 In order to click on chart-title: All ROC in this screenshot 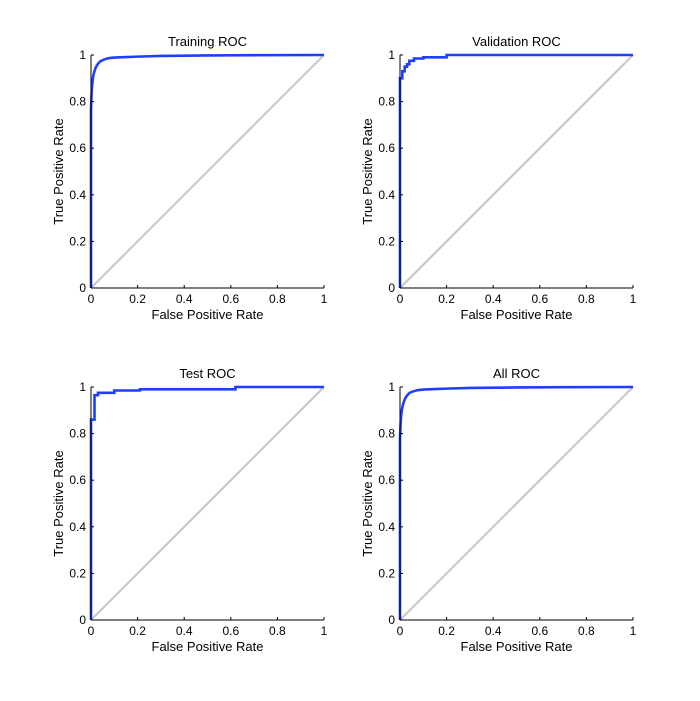, I will do `click(516, 373)`.